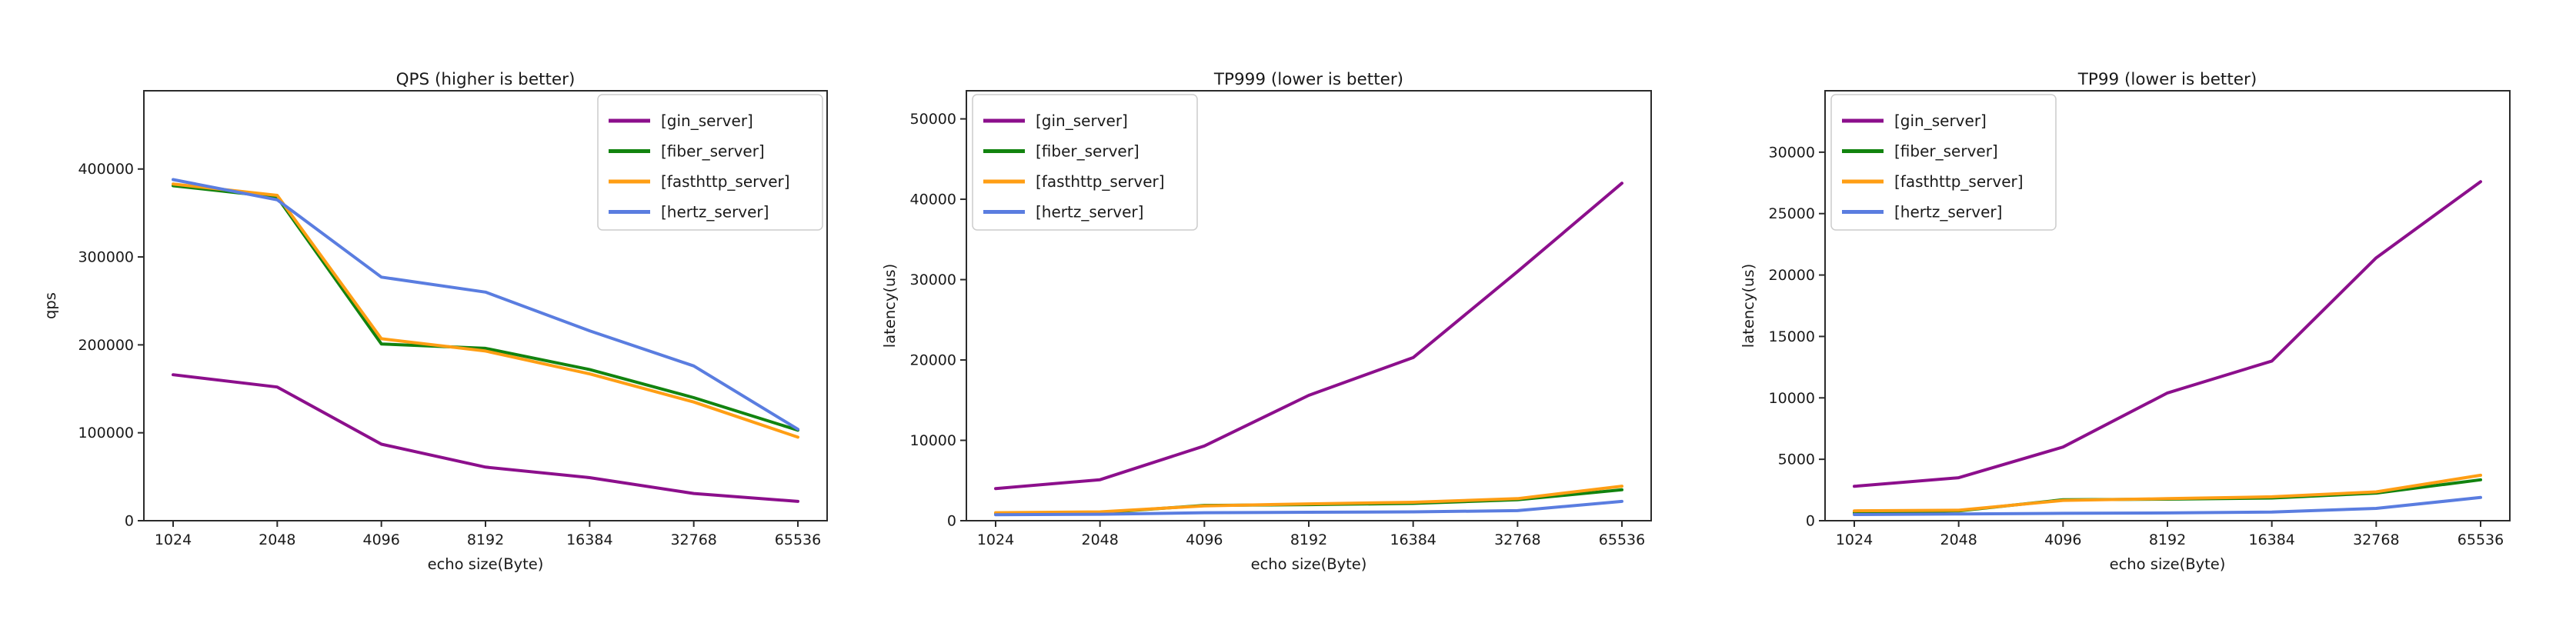 This screenshot has height=623, width=2576. What do you see at coordinates (106, 257) in the screenshot?
I see `y-tick-label: 300000` at bounding box center [106, 257].